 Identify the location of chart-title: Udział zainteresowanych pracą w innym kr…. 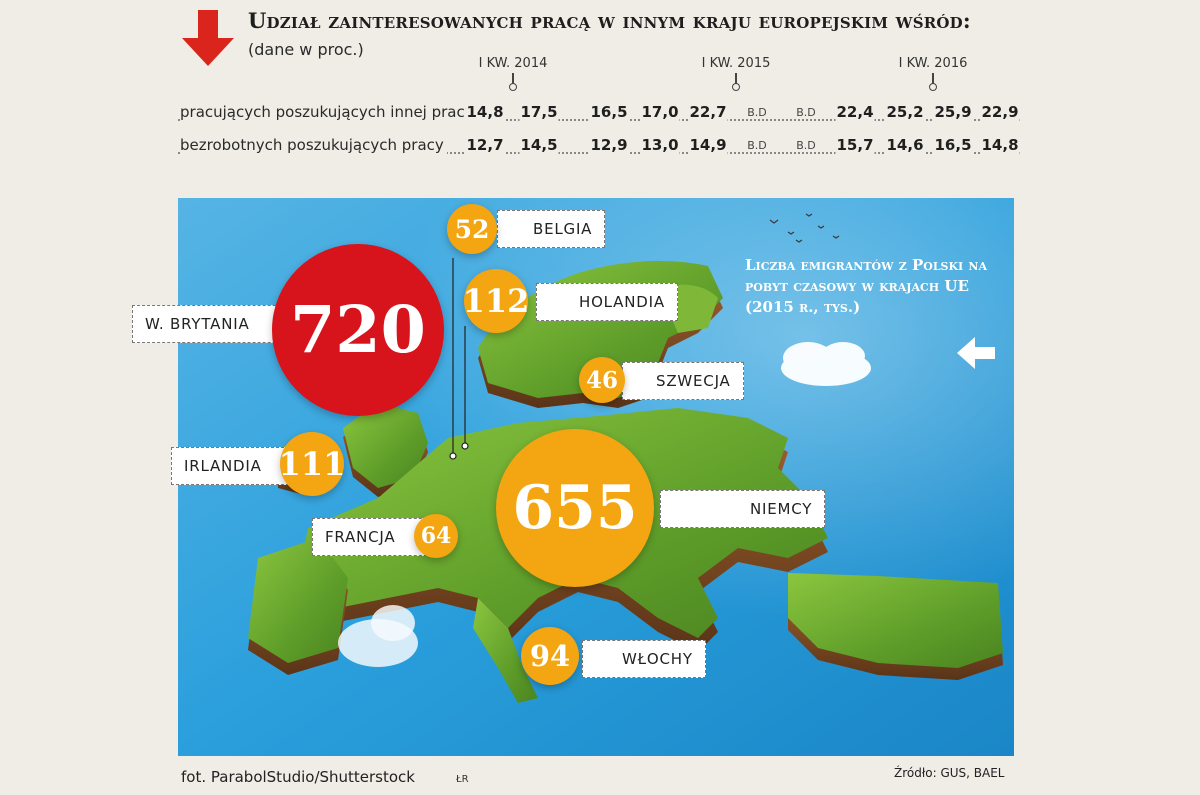
(609, 20).